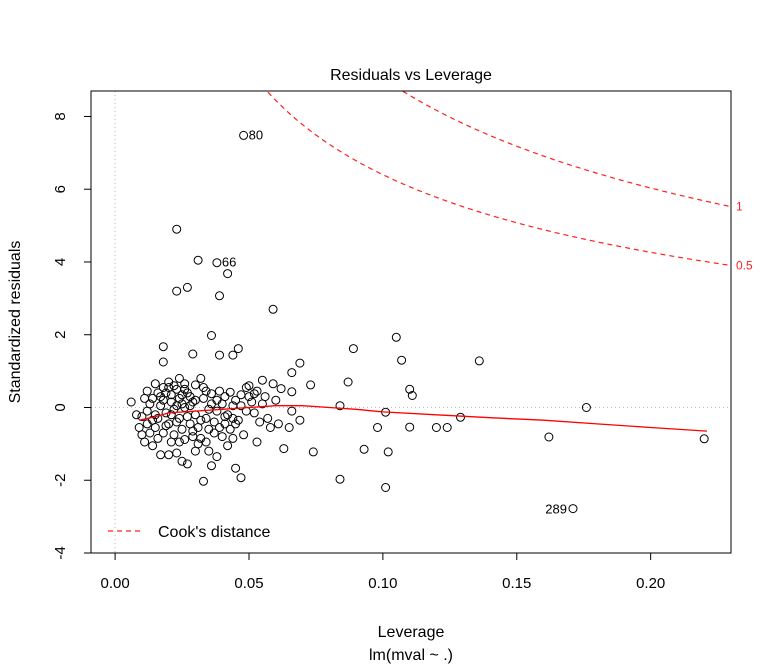 Image resolution: width=778 pixels, height=667 pixels. What do you see at coordinates (214, 532) in the screenshot?
I see `legend-label: Cook's distance` at bounding box center [214, 532].